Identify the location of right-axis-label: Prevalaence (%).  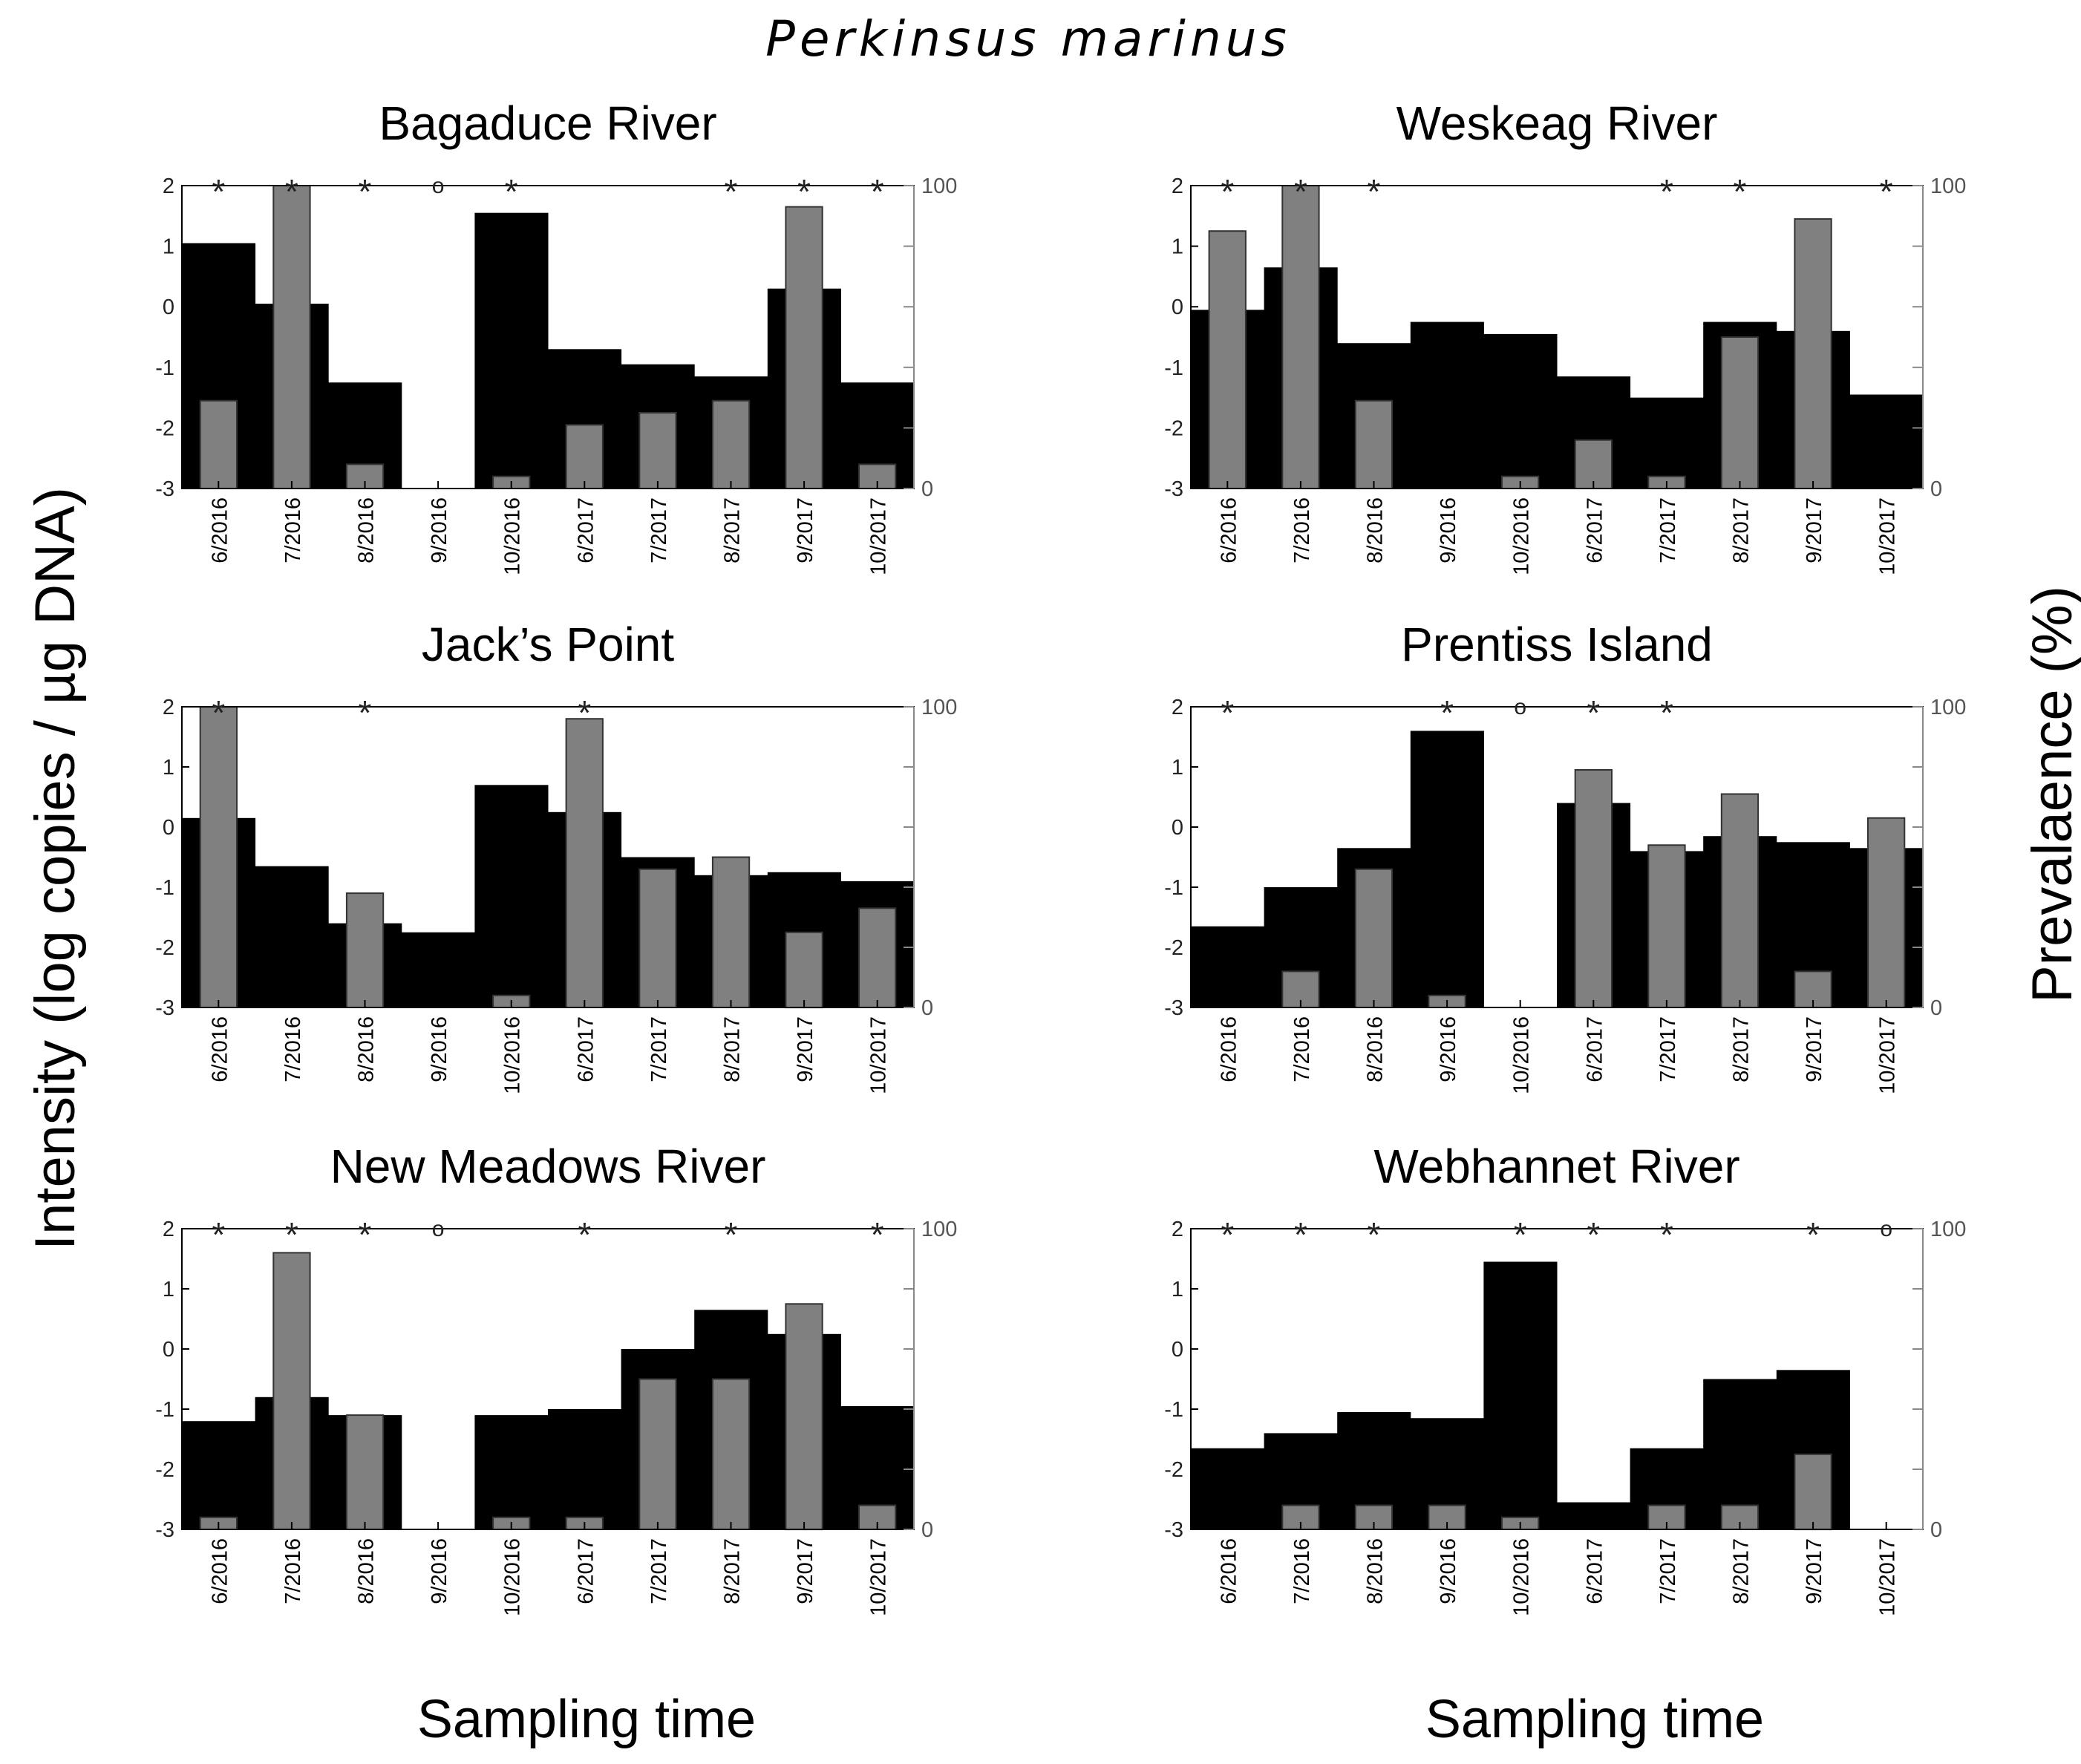
(2051, 794).